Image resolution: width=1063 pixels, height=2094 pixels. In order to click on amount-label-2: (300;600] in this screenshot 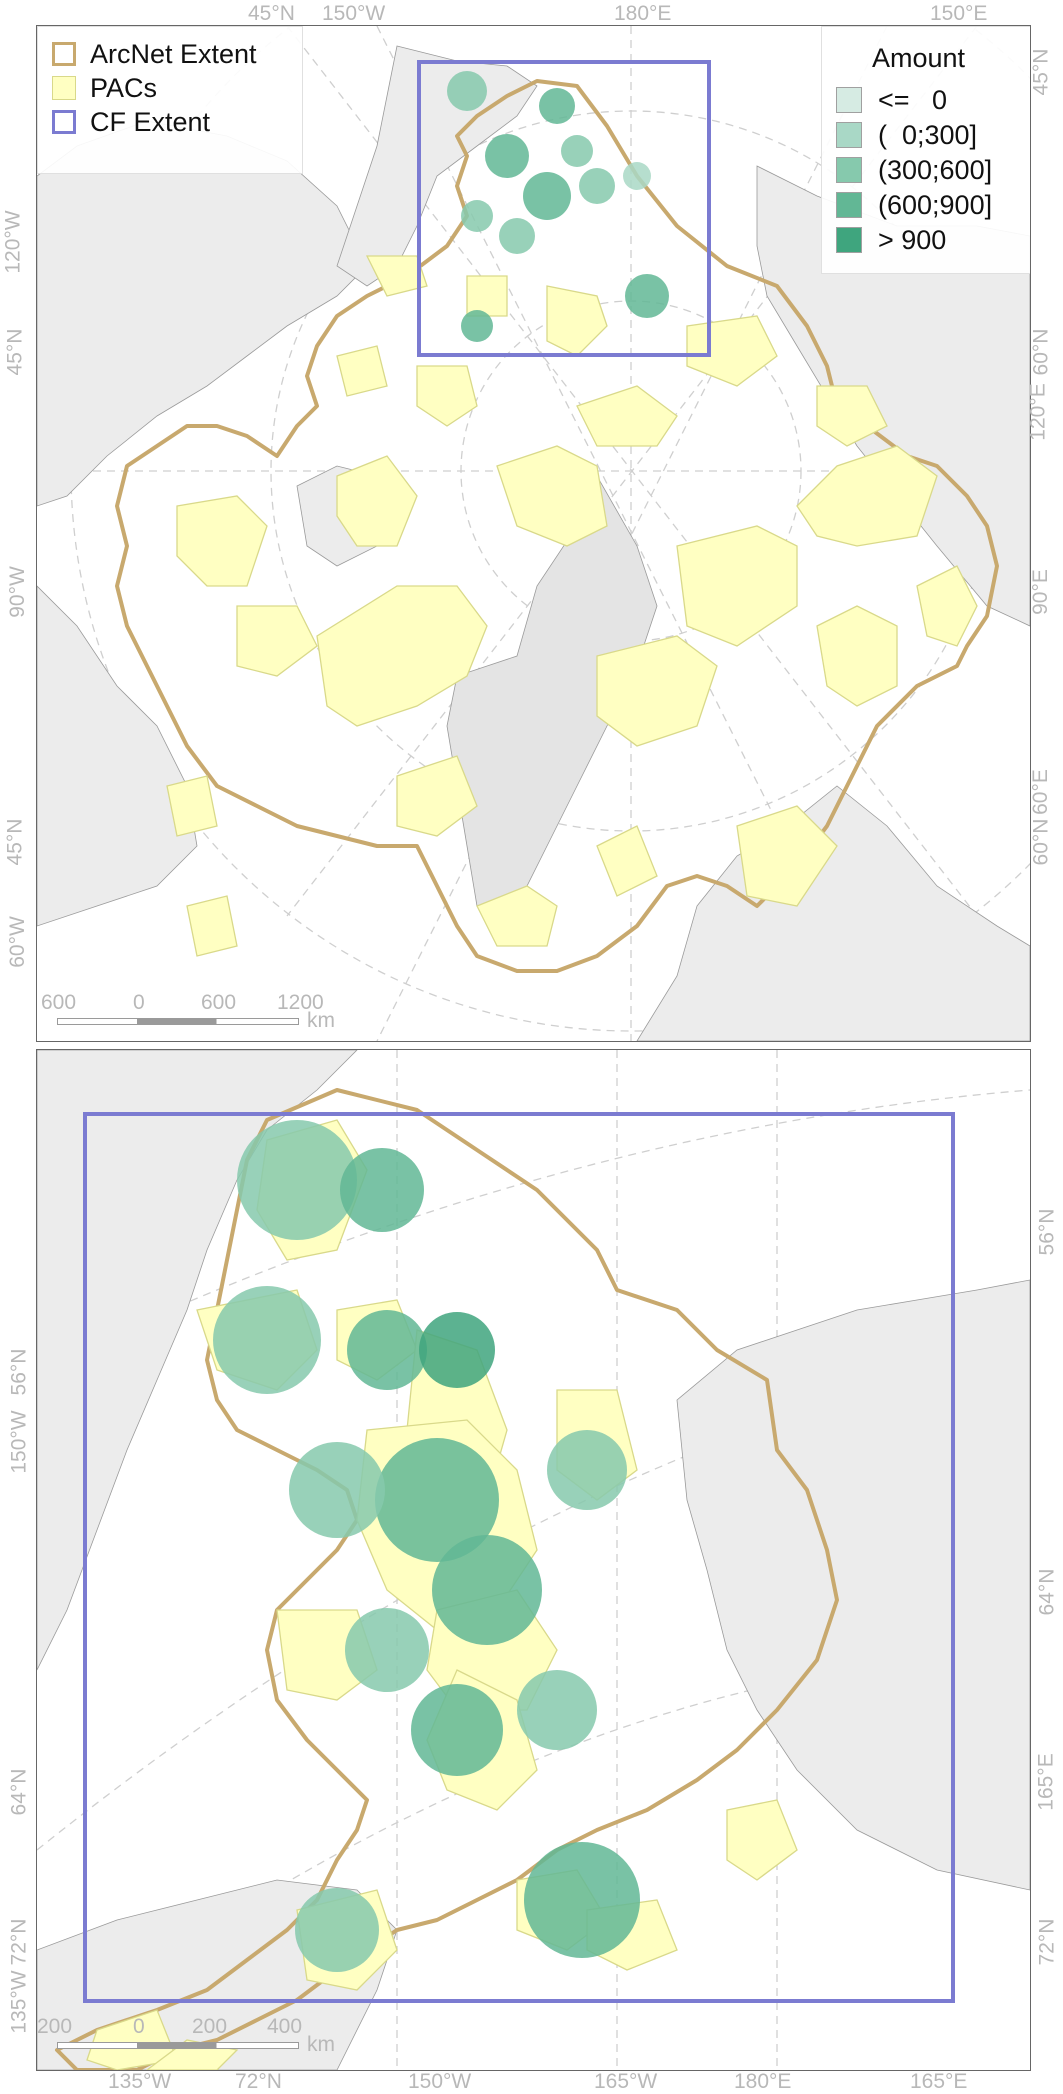, I will do `click(935, 169)`.